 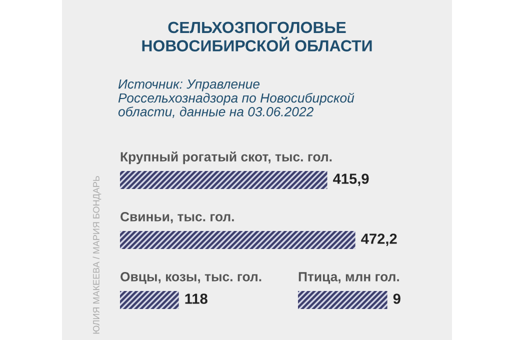 What do you see at coordinates (226, 158) in the screenshot?
I see `category-label: Крупный рогатый скот, тыс. гол.` at bounding box center [226, 158].